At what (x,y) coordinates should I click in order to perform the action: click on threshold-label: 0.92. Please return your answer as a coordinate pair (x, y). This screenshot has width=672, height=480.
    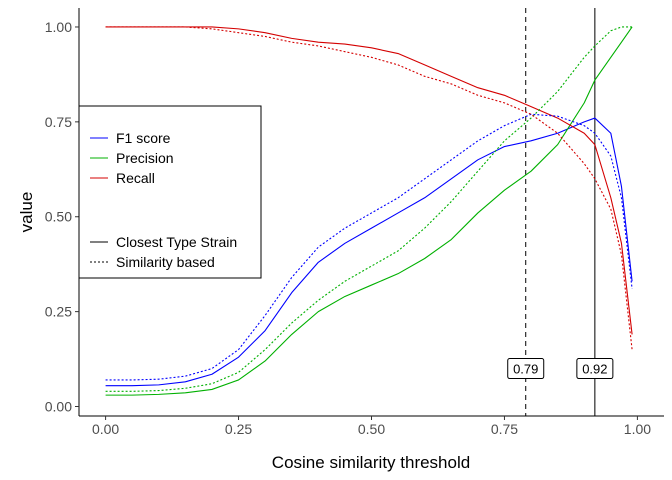
    Looking at the image, I should click on (594, 369).